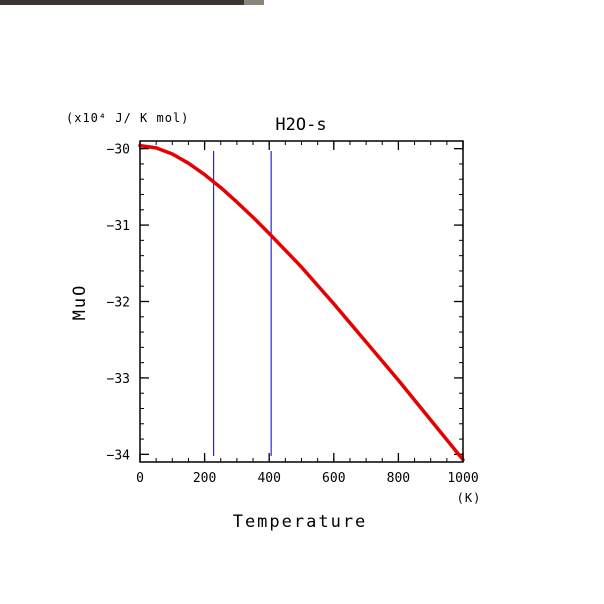 Image resolution: width=604 pixels, height=604 pixels. Describe the element at coordinates (398, 478) in the screenshot. I see `x-tick-label: 800` at that location.